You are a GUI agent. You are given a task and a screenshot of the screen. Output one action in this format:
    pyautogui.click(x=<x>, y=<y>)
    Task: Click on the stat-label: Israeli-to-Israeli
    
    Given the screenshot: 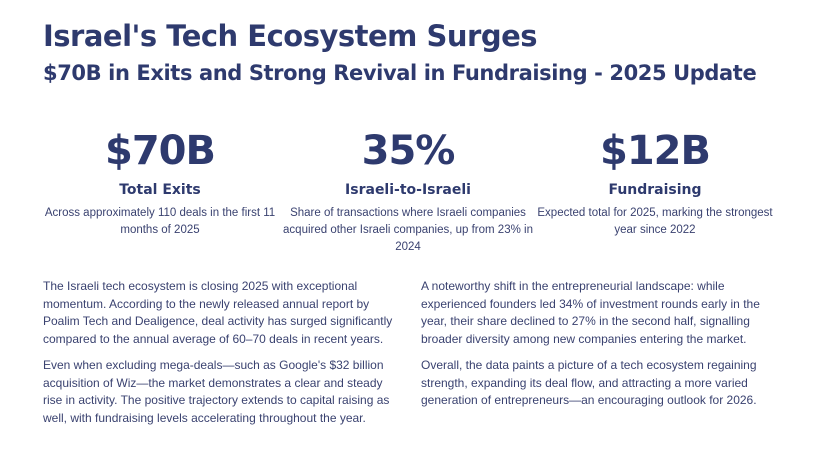 What is the action you would take?
    pyautogui.click(x=408, y=190)
    